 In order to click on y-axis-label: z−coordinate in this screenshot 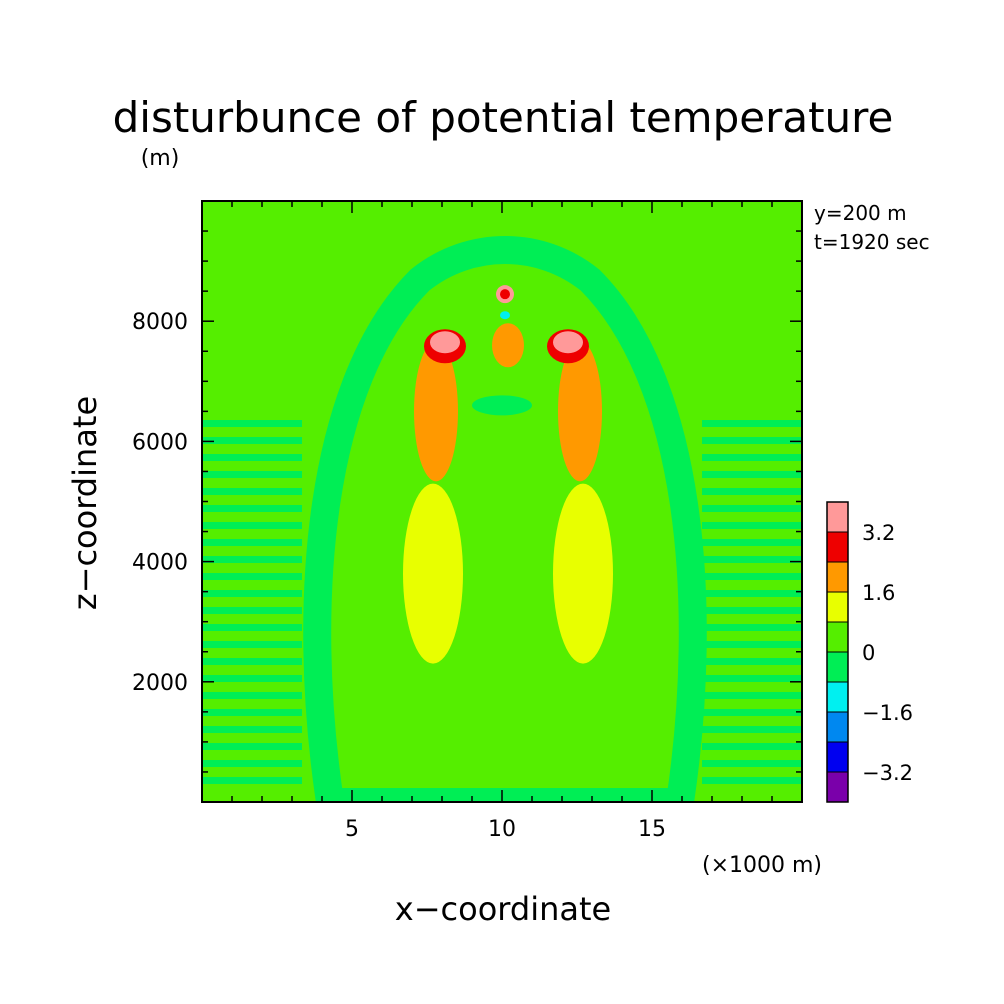, I will do `click(85, 503)`.